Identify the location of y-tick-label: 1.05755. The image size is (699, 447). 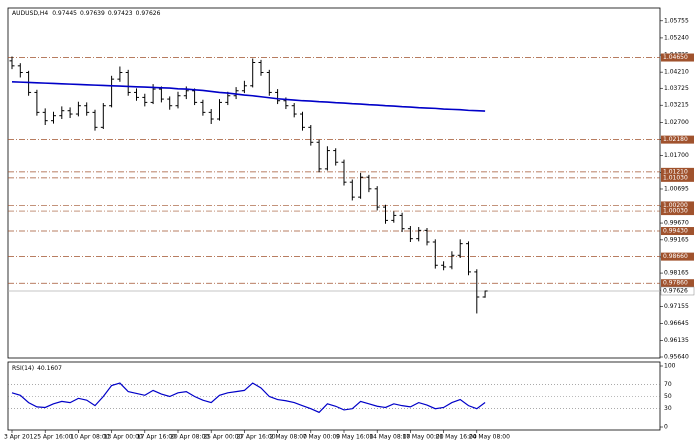
(676, 20).